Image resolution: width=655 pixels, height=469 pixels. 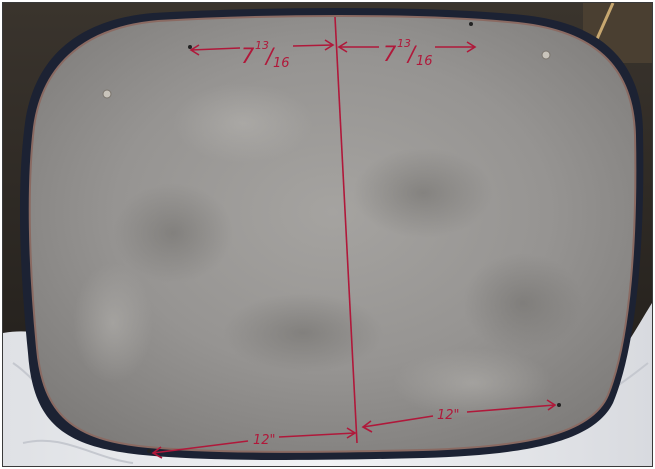 What do you see at coordinates (264, 440) in the screenshot?
I see `bottom-left-dimension-label: 12"` at bounding box center [264, 440].